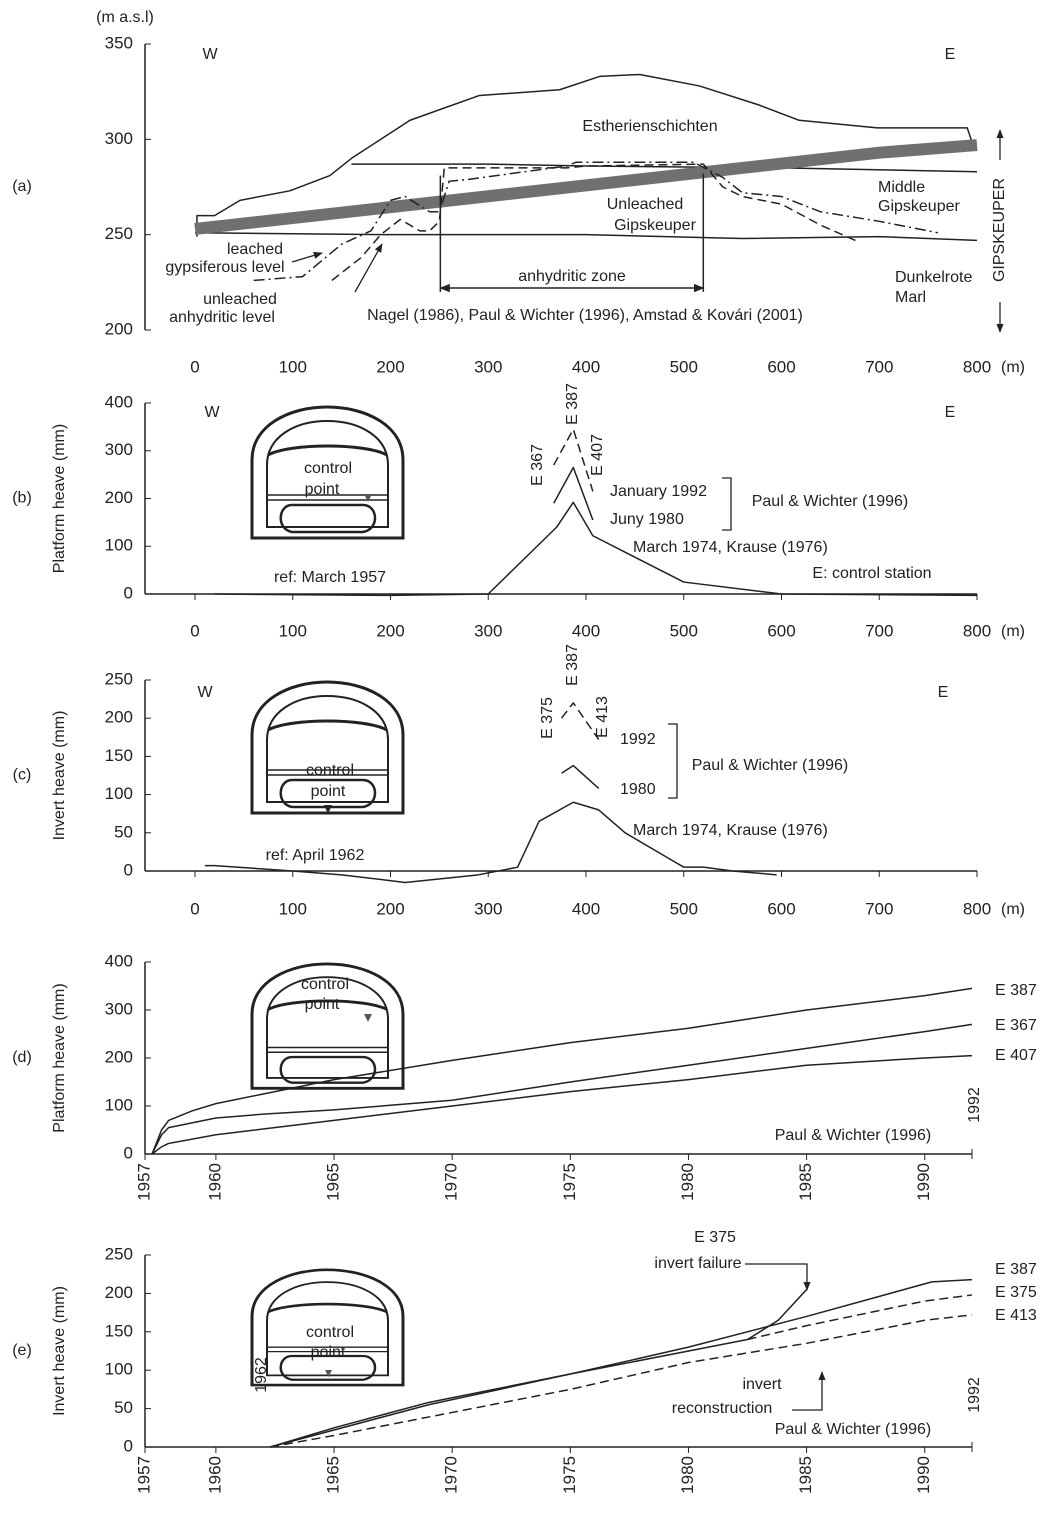  What do you see at coordinates (715, 1237) in the screenshot?
I see `annotation: E 375` at bounding box center [715, 1237].